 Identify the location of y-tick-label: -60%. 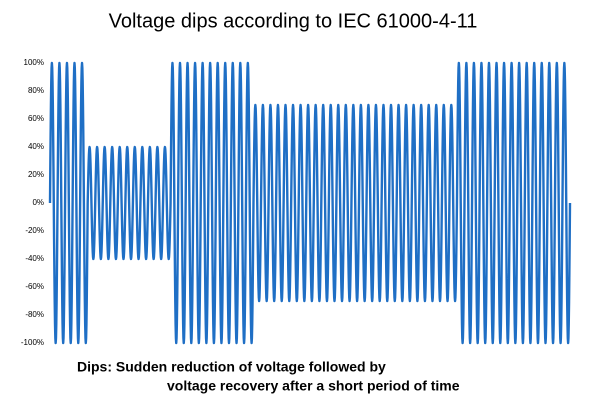
(34, 286).